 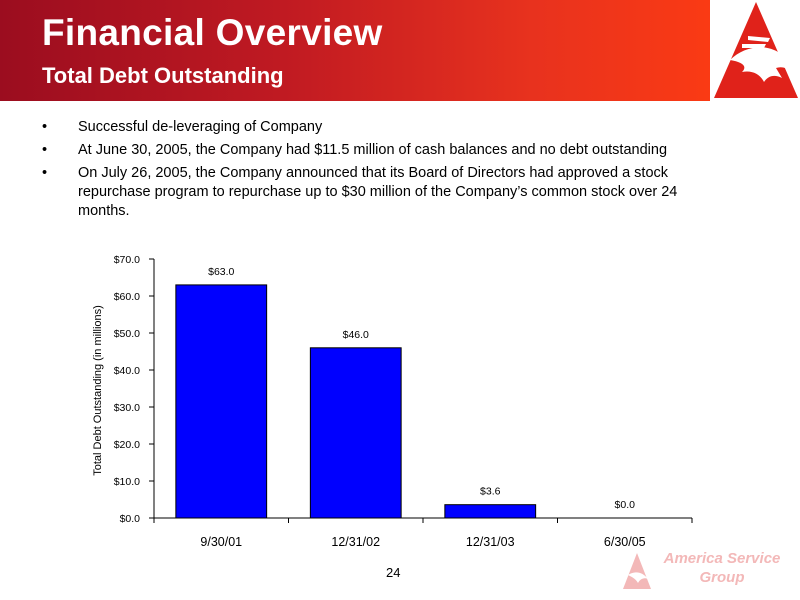 I want to click on y-axis-title: Total Debt Outstanding (in millions), so click(x=98, y=390).